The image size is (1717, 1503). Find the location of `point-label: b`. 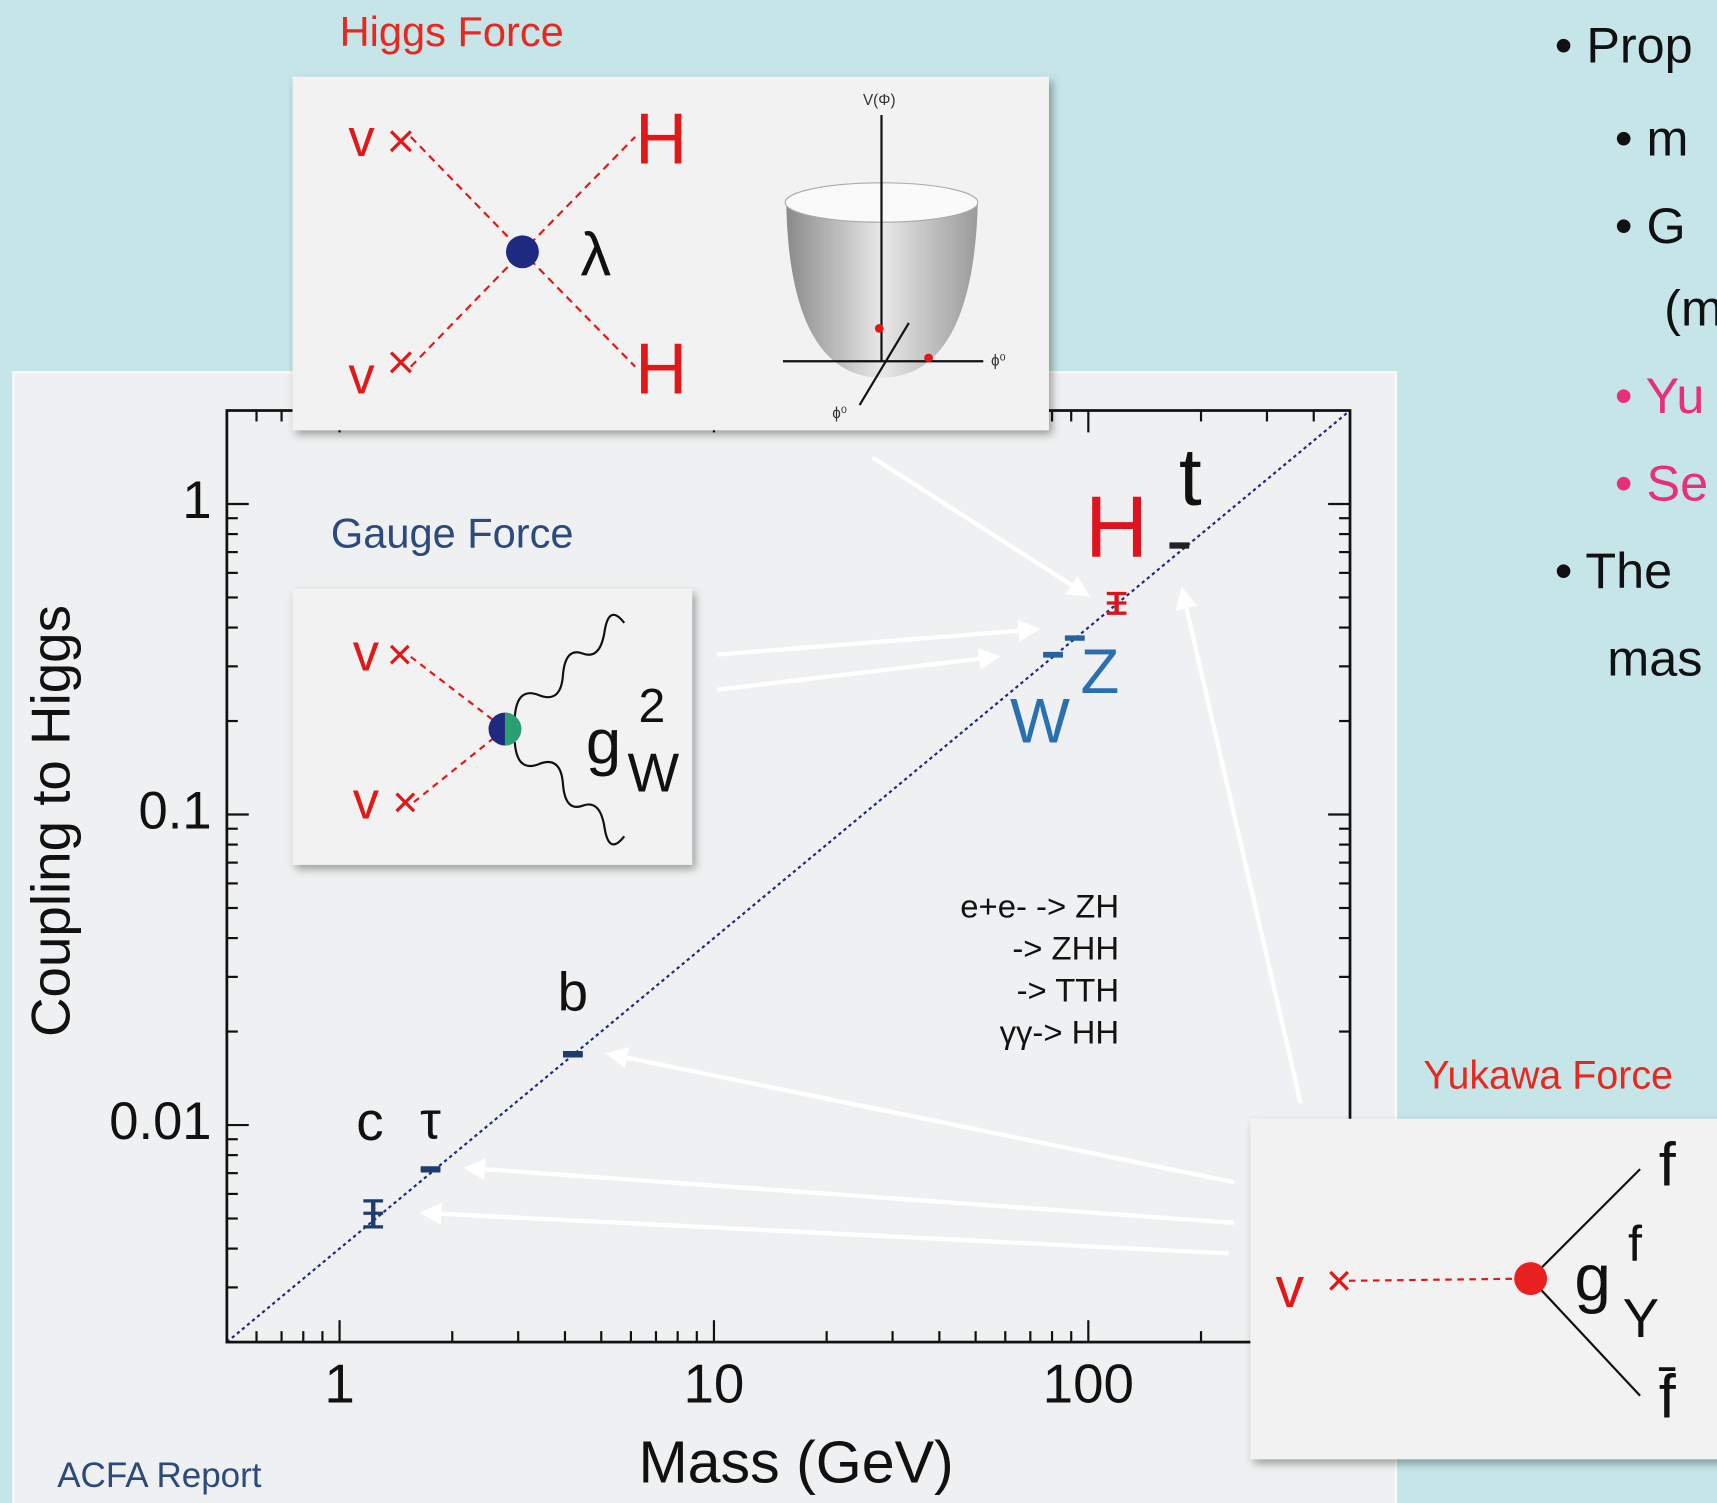

point-label: b is located at coordinates (573, 992).